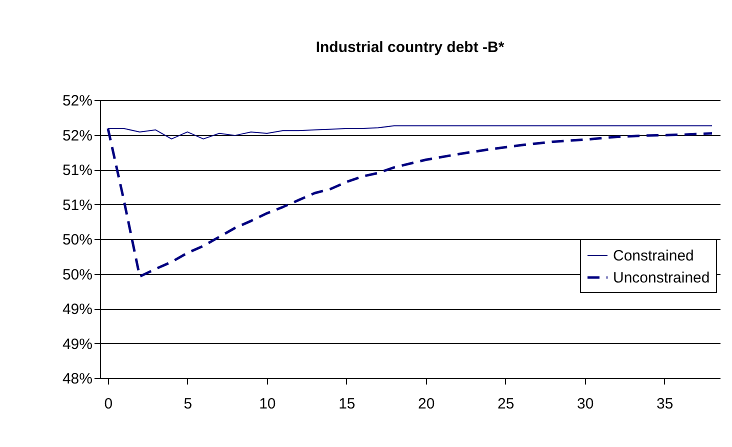  What do you see at coordinates (77, 379) in the screenshot?
I see `y-tick-label: 48%` at bounding box center [77, 379].